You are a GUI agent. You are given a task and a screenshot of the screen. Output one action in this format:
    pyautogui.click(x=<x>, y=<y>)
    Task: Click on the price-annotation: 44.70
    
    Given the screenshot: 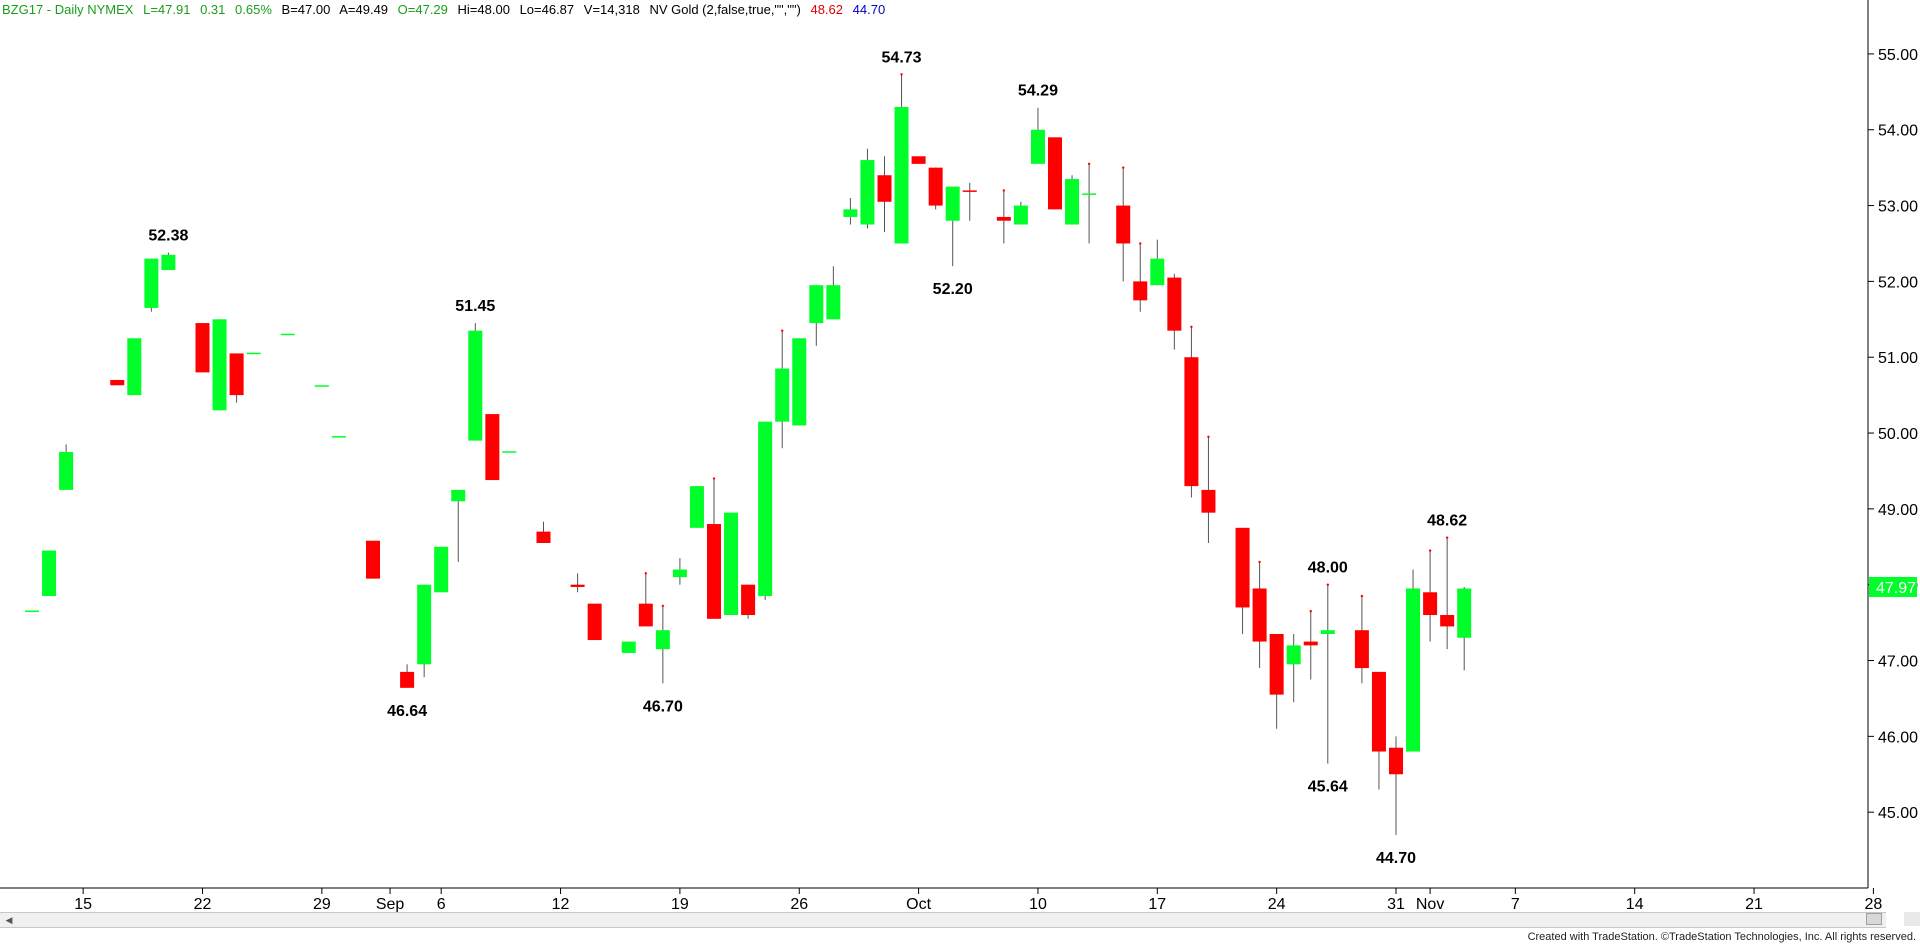 What is the action you would take?
    pyautogui.click(x=1396, y=858)
    